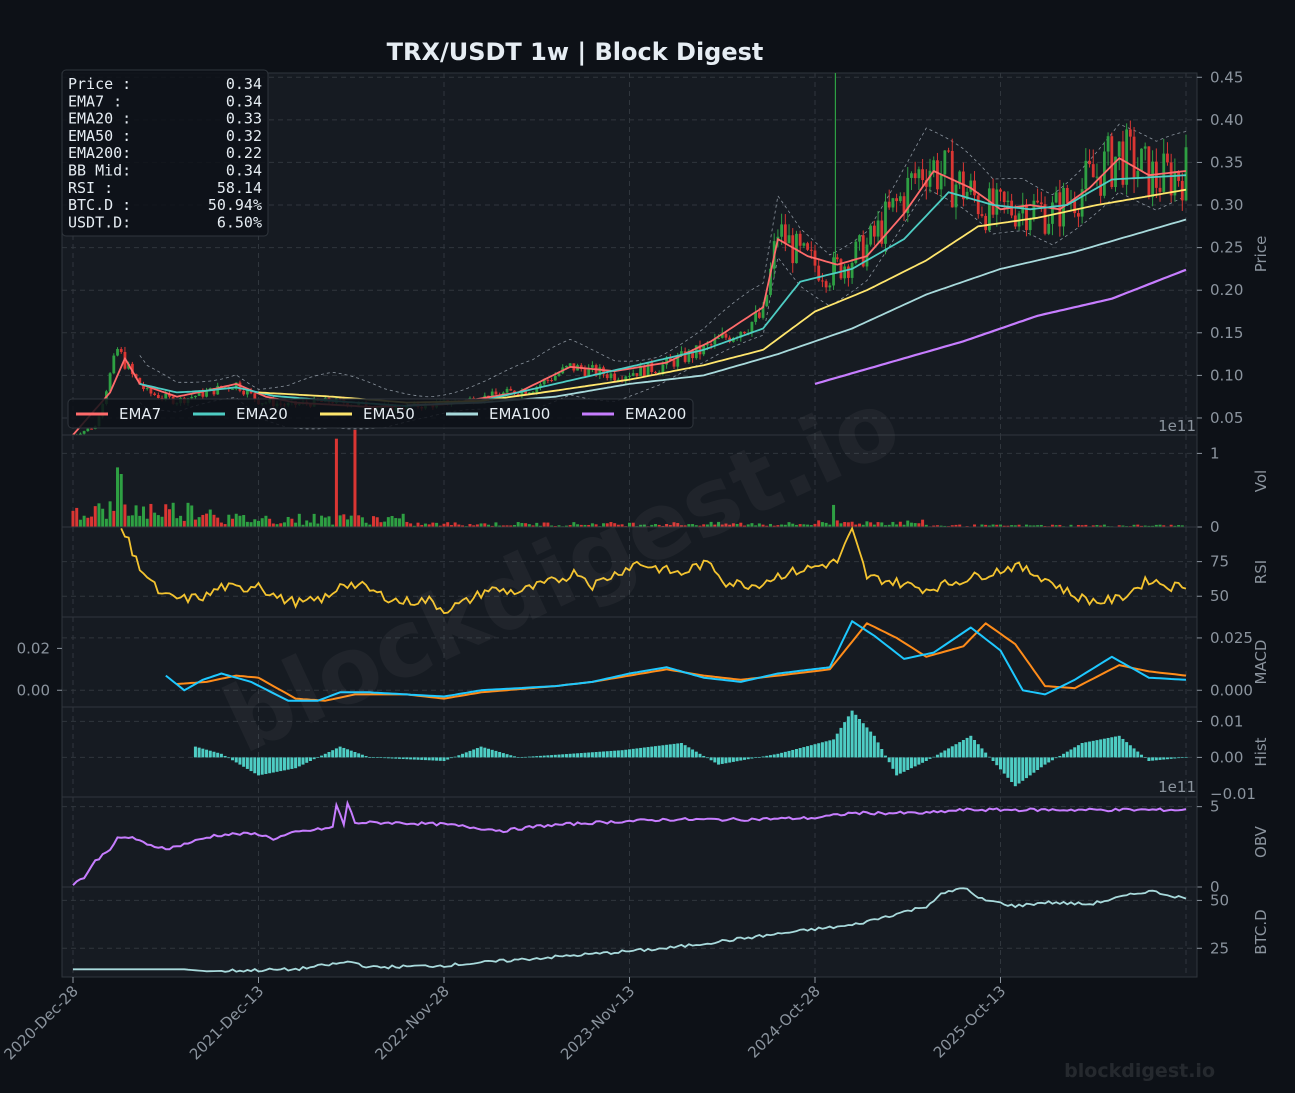 The width and height of the screenshot is (1295, 1093). Describe the element at coordinates (380, 413) in the screenshot. I see `legend-frame` at that location.